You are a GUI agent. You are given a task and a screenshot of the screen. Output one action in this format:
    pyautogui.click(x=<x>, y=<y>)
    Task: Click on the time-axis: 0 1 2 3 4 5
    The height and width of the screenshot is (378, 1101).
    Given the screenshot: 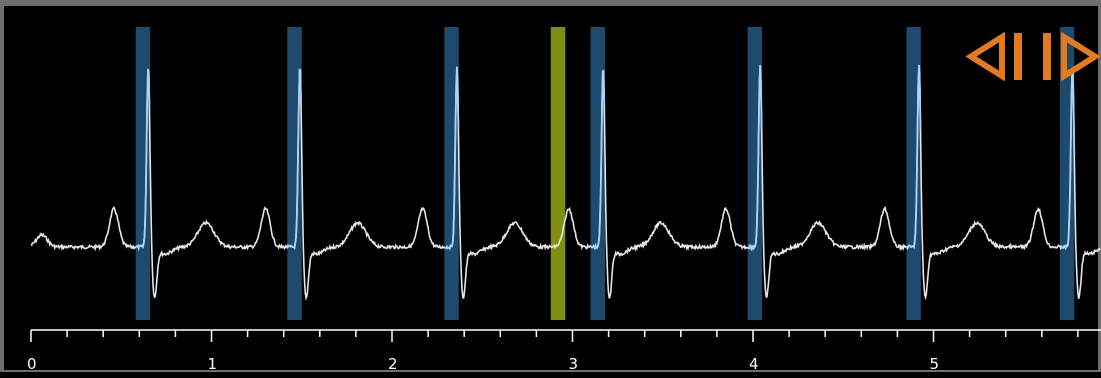 What is the action you would take?
    pyautogui.click(x=564, y=351)
    